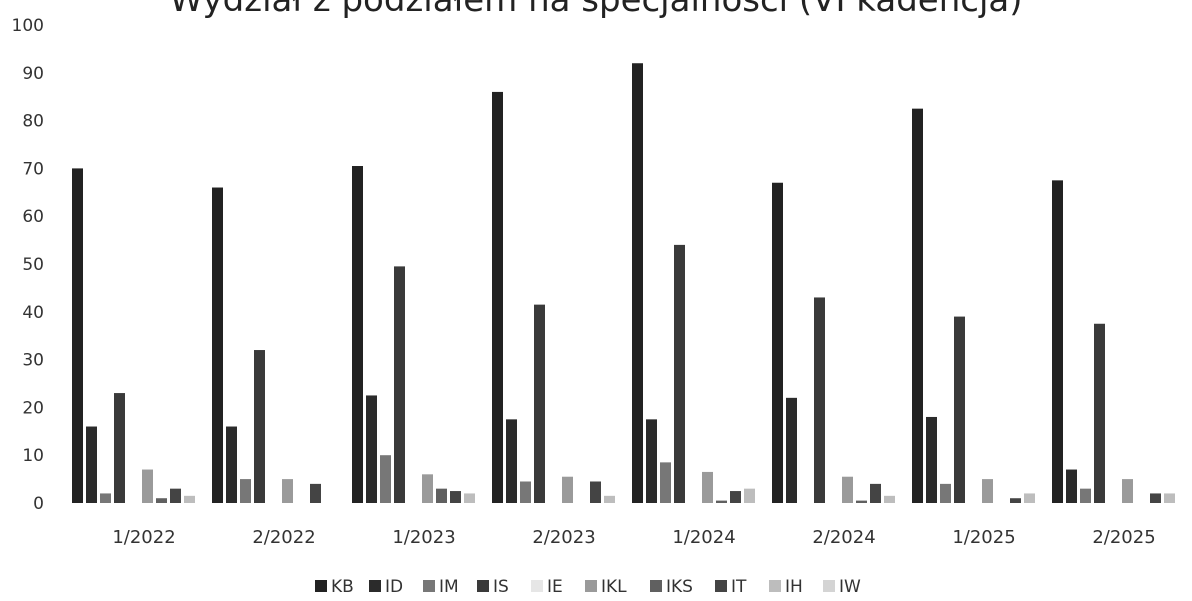 This screenshot has width=1192, height=601. What do you see at coordinates (399, 384) in the screenshot?
I see `bar-is-1-2023` at bounding box center [399, 384].